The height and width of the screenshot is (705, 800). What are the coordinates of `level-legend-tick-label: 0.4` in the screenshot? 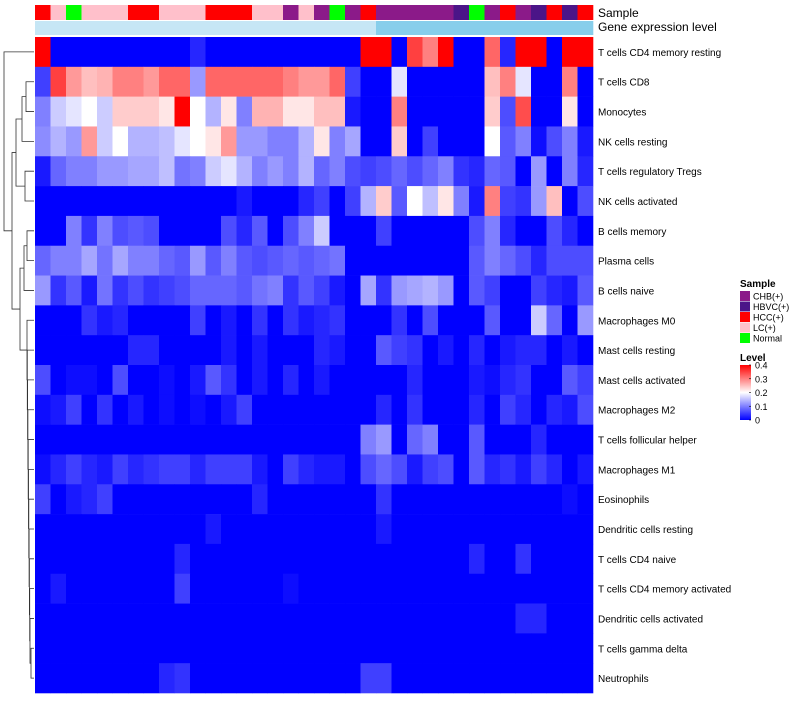 It's located at (761, 366).